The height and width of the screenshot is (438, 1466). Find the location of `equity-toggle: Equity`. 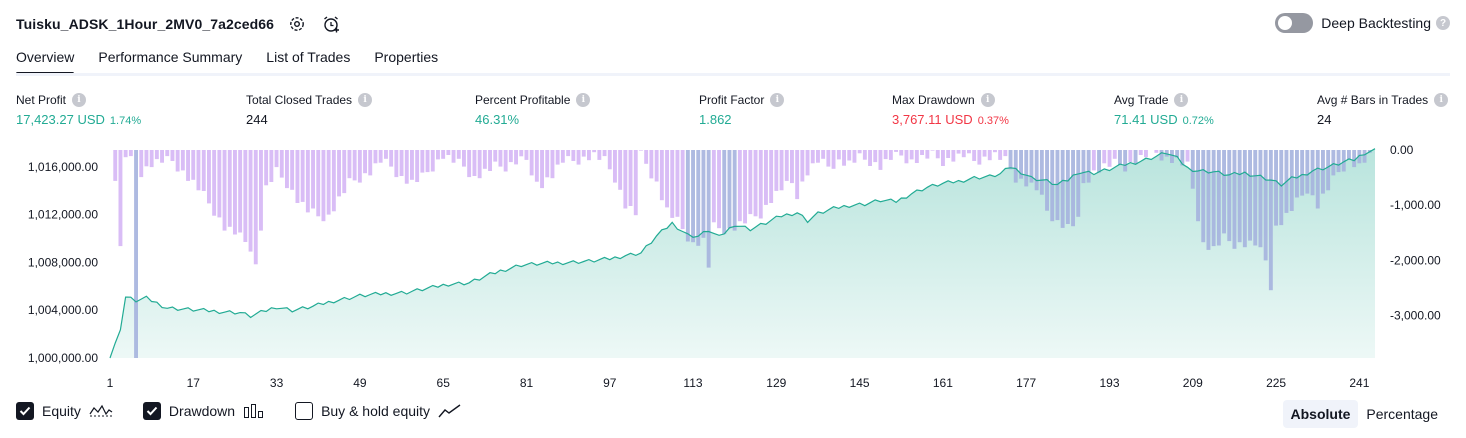

equity-toggle: Equity is located at coordinates (64, 411).